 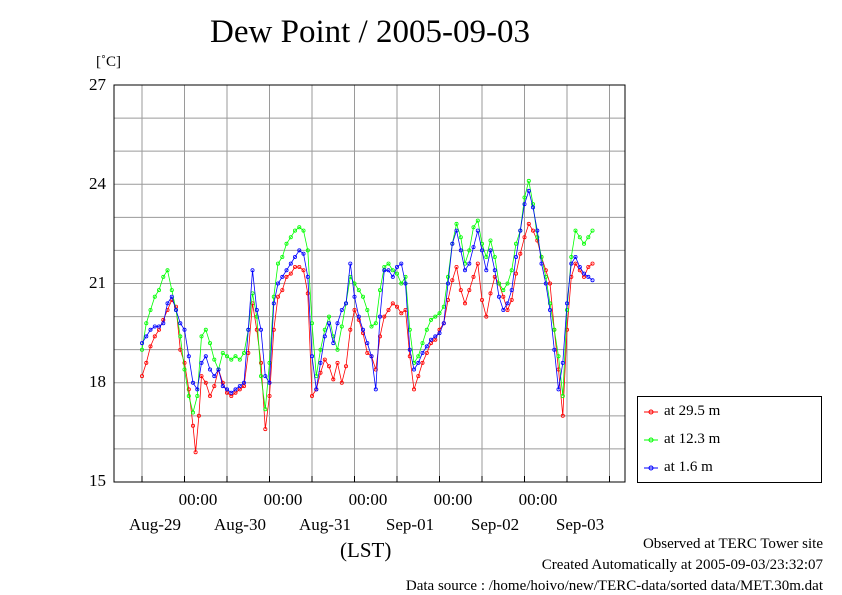 What do you see at coordinates (453, 499) in the screenshot?
I see `x-time-label-4: 00:00` at bounding box center [453, 499].